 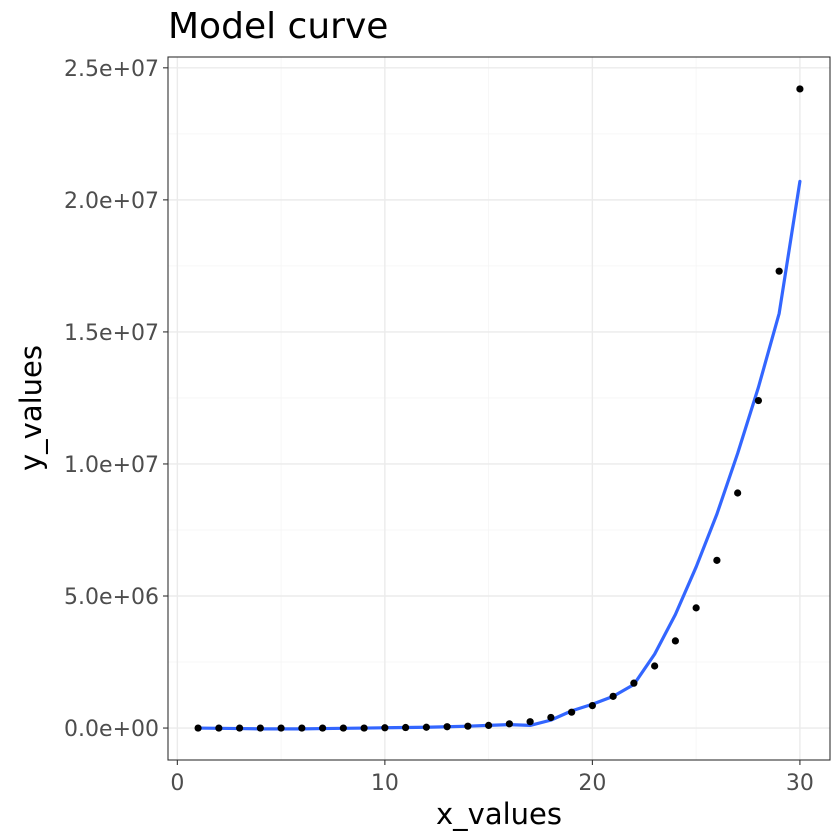 What do you see at coordinates (31, 408) in the screenshot?
I see `y-axis-title: y_values` at bounding box center [31, 408].